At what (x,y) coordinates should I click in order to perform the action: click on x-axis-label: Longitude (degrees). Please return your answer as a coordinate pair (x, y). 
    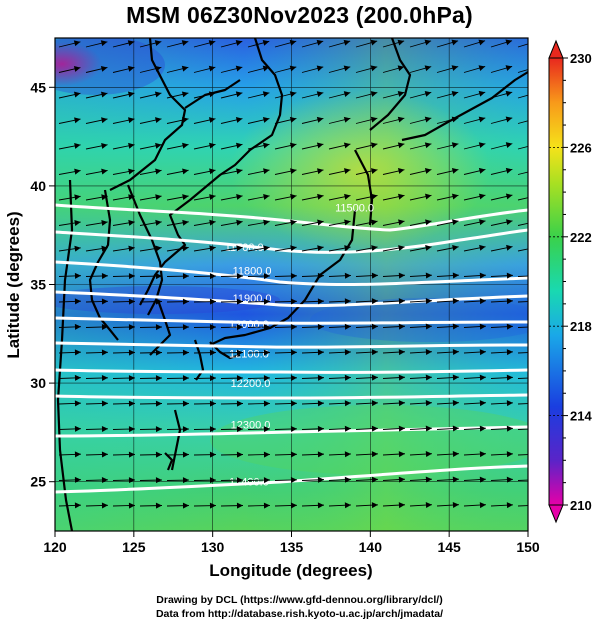
    Looking at the image, I should click on (290, 570).